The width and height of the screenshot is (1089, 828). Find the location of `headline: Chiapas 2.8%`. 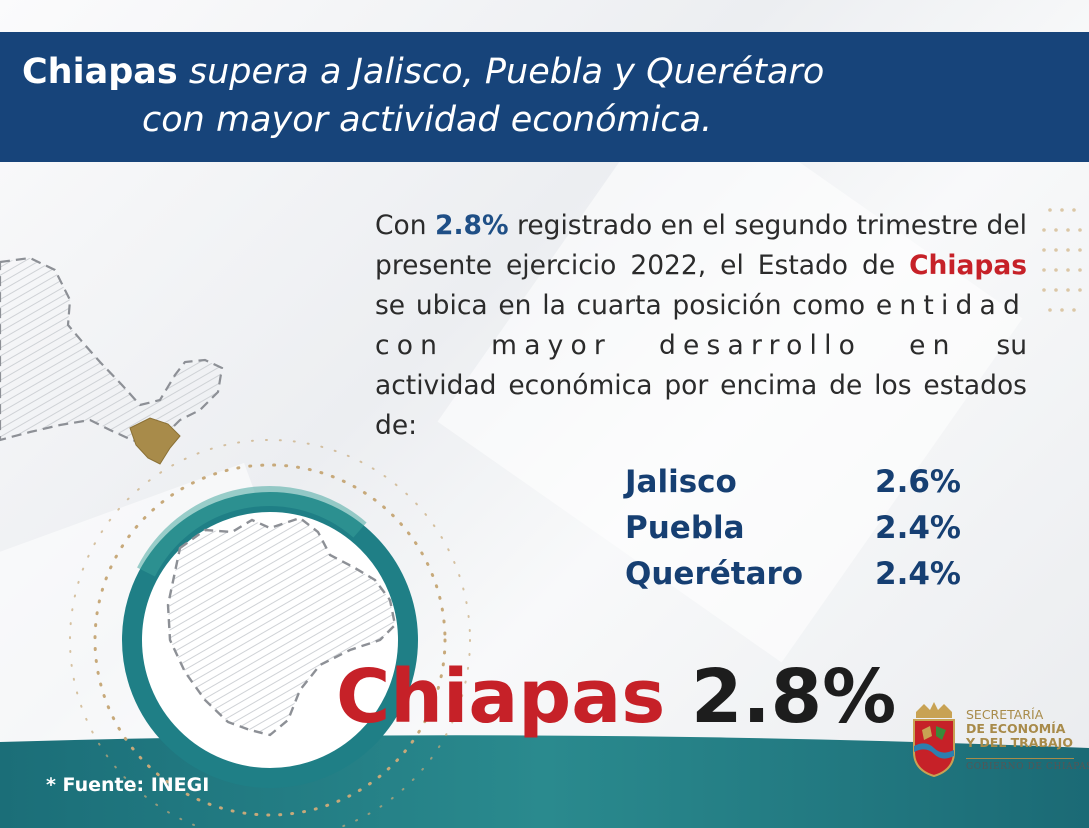

headline: Chiapas 2.8% is located at coordinates (616, 697).